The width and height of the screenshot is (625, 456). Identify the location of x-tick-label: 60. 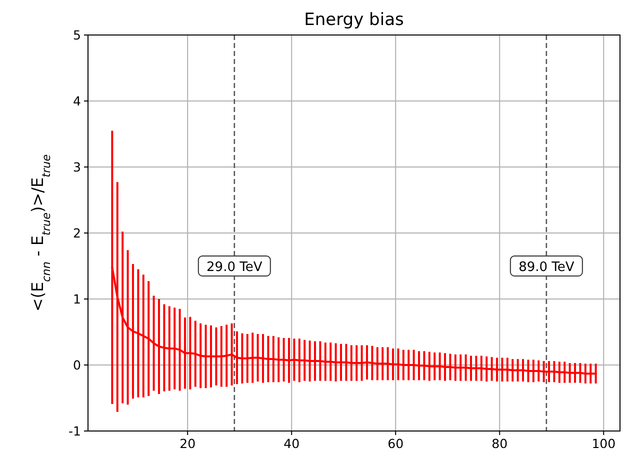
(396, 443).